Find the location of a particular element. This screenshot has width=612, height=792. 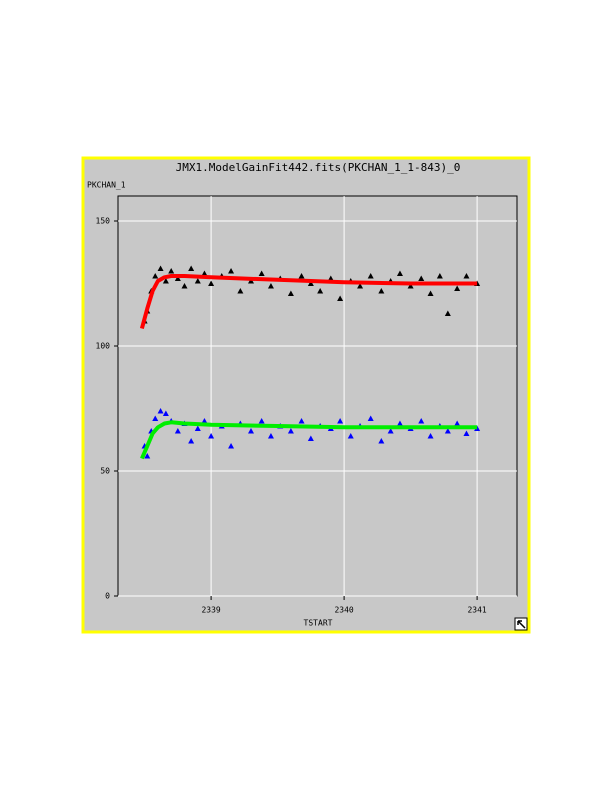

y-tick-label: 0 is located at coordinates (107, 596).